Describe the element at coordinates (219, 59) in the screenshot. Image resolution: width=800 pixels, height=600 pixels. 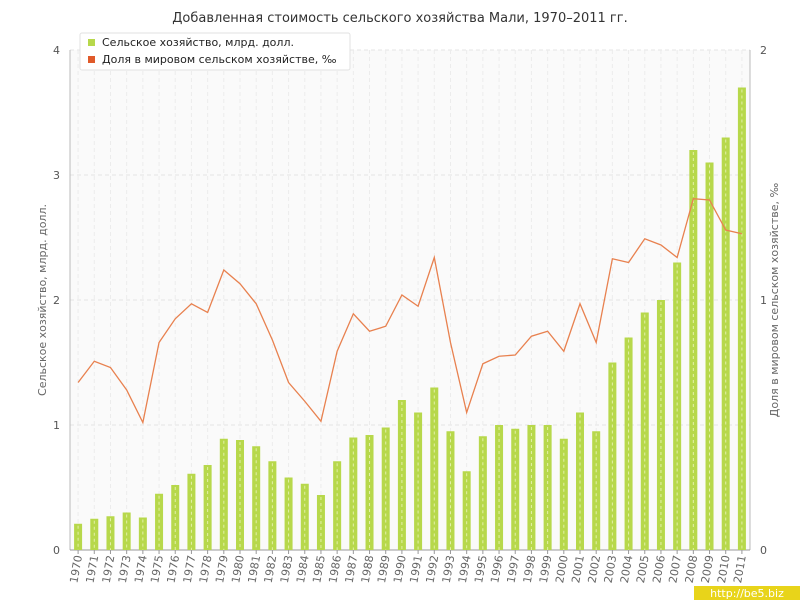
I see `legend-line-label: Доля в мировом сельском хозяйстве, ‰` at that location.